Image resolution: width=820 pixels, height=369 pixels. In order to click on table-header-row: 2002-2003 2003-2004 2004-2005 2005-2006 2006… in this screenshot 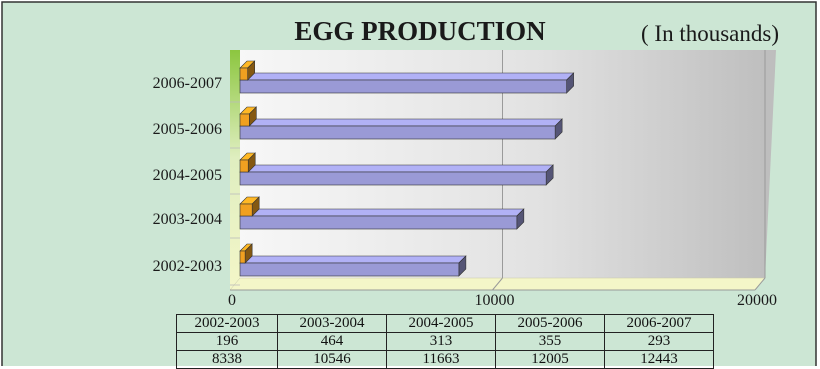, I will do `click(445, 323)`.